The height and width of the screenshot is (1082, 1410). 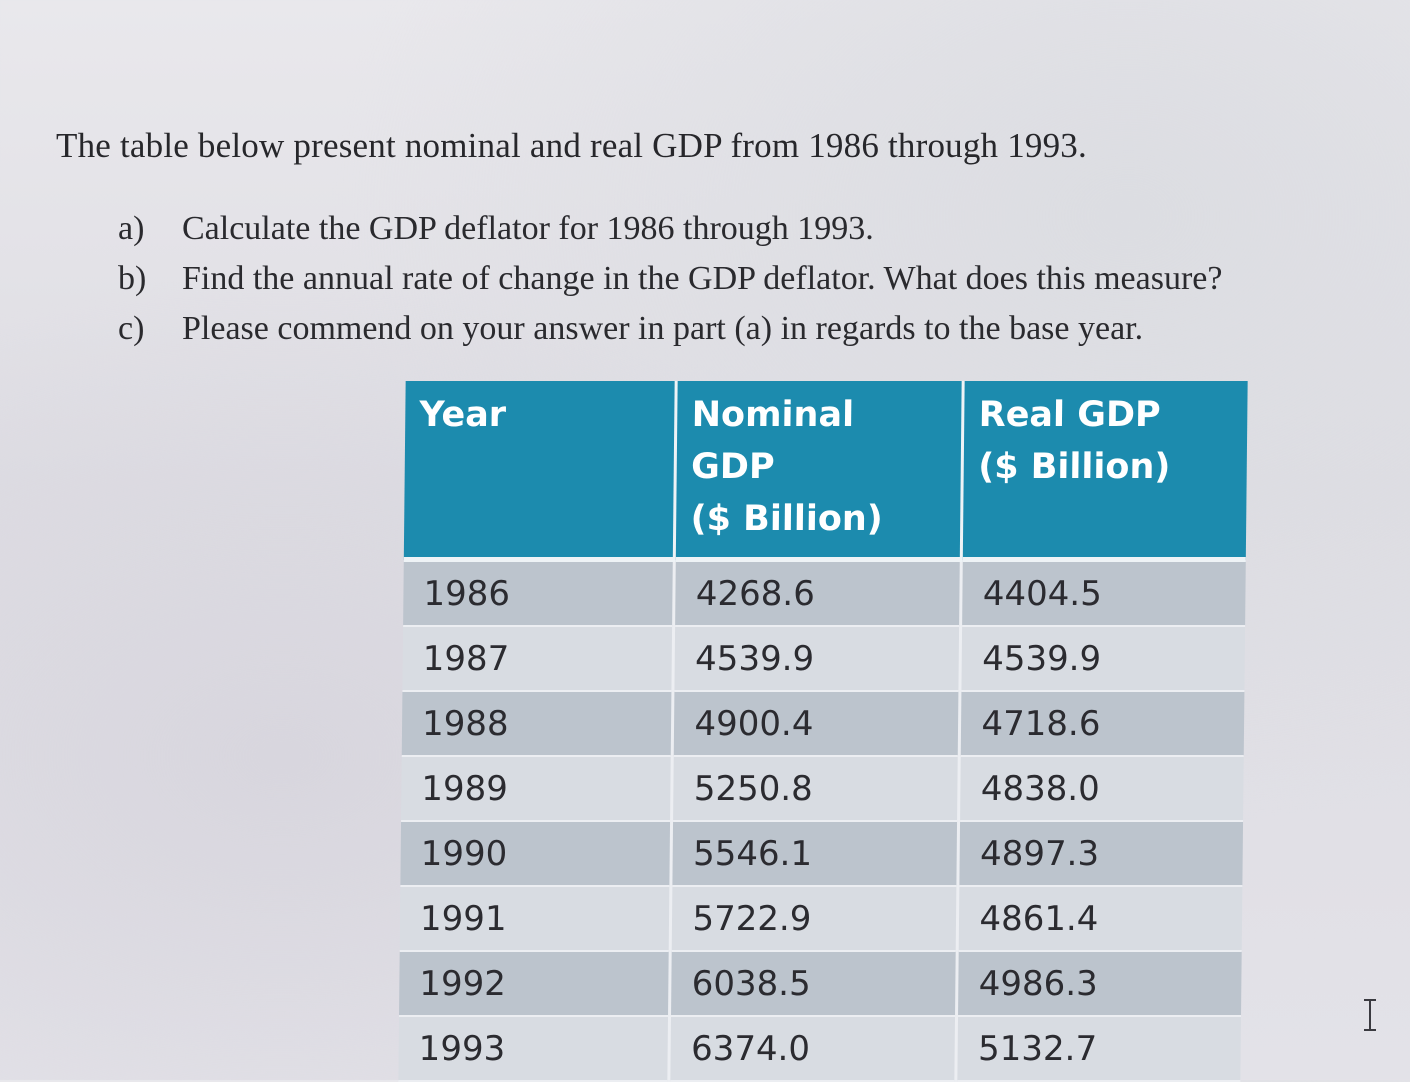 What do you see at coordinates (535, 918) in the screenshot?
I see `cell-year: 1991` at bounding box center [535, 918].